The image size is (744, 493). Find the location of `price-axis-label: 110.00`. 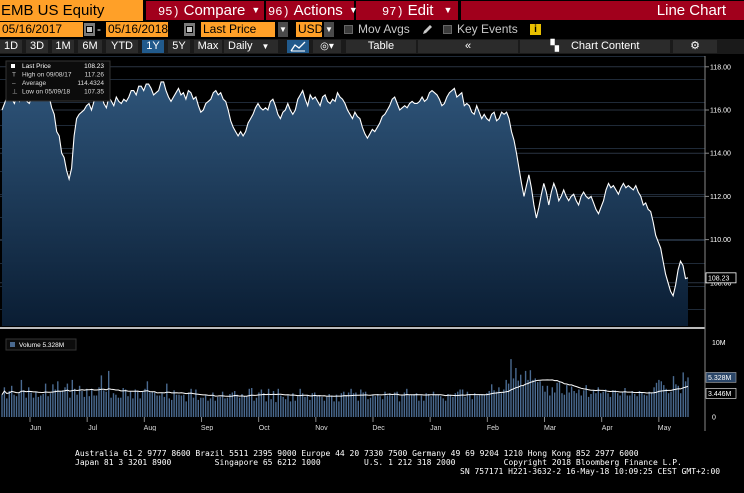

price-axis-label: 110.00 is located at coordinates (720, 240).